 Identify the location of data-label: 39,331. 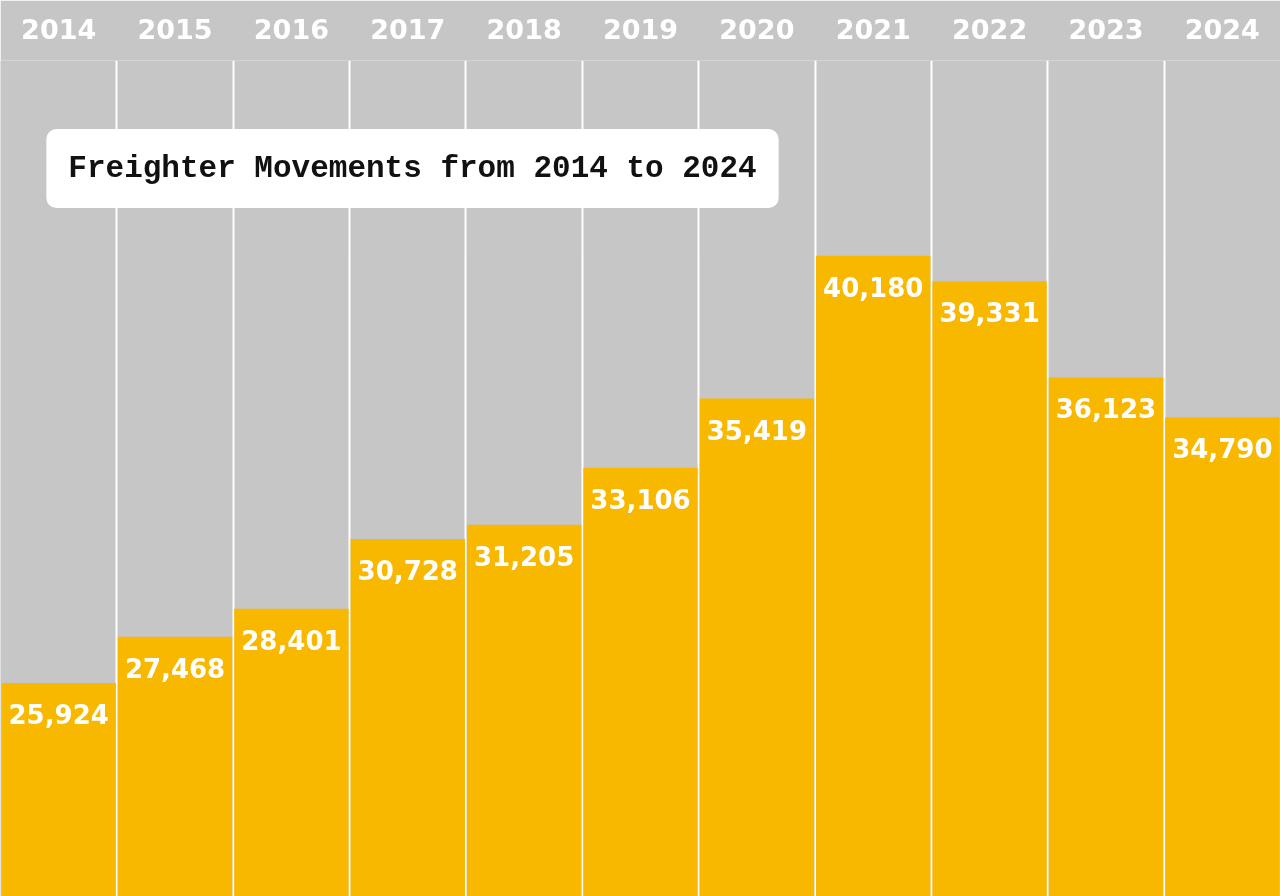
(989, 313).